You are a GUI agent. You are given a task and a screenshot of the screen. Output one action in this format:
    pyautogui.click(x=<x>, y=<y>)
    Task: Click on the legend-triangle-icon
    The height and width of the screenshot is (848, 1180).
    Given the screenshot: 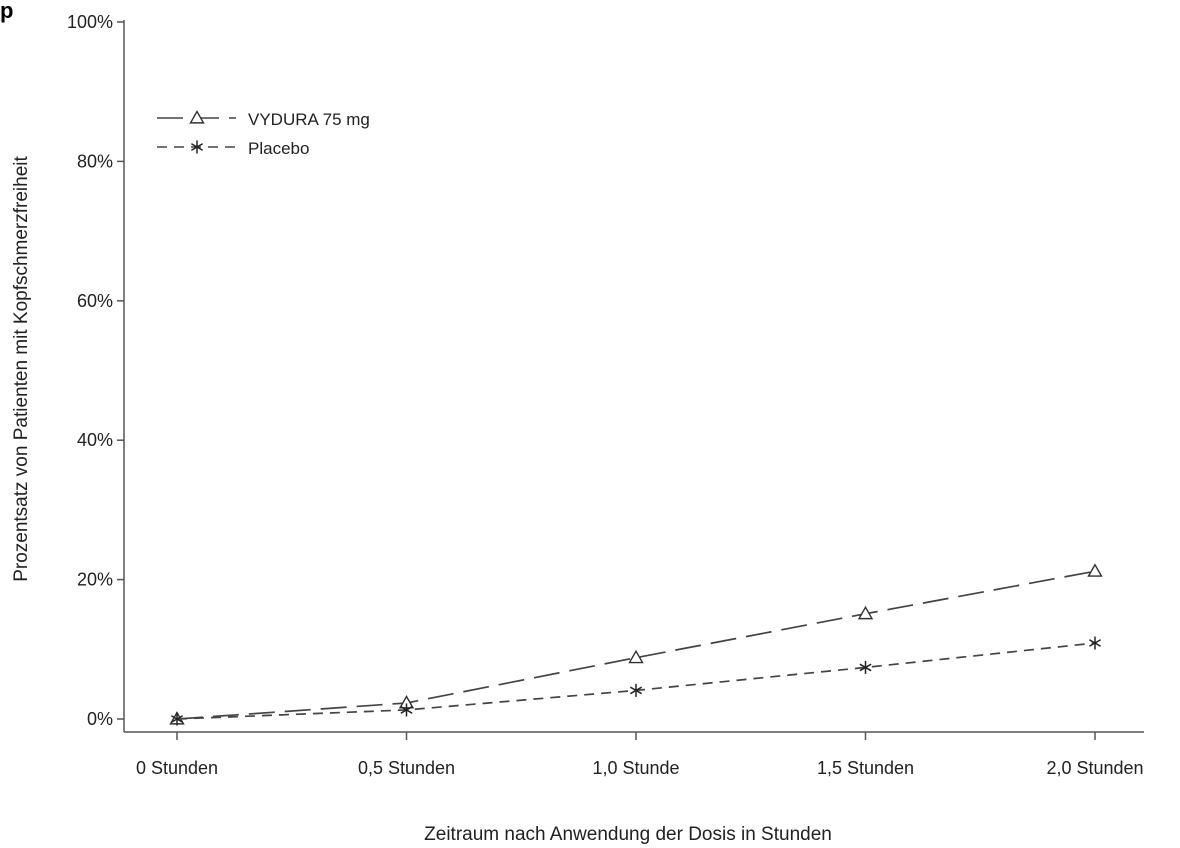 What is the action you would take?
    pyautogui.click(x=197, y=117)
    